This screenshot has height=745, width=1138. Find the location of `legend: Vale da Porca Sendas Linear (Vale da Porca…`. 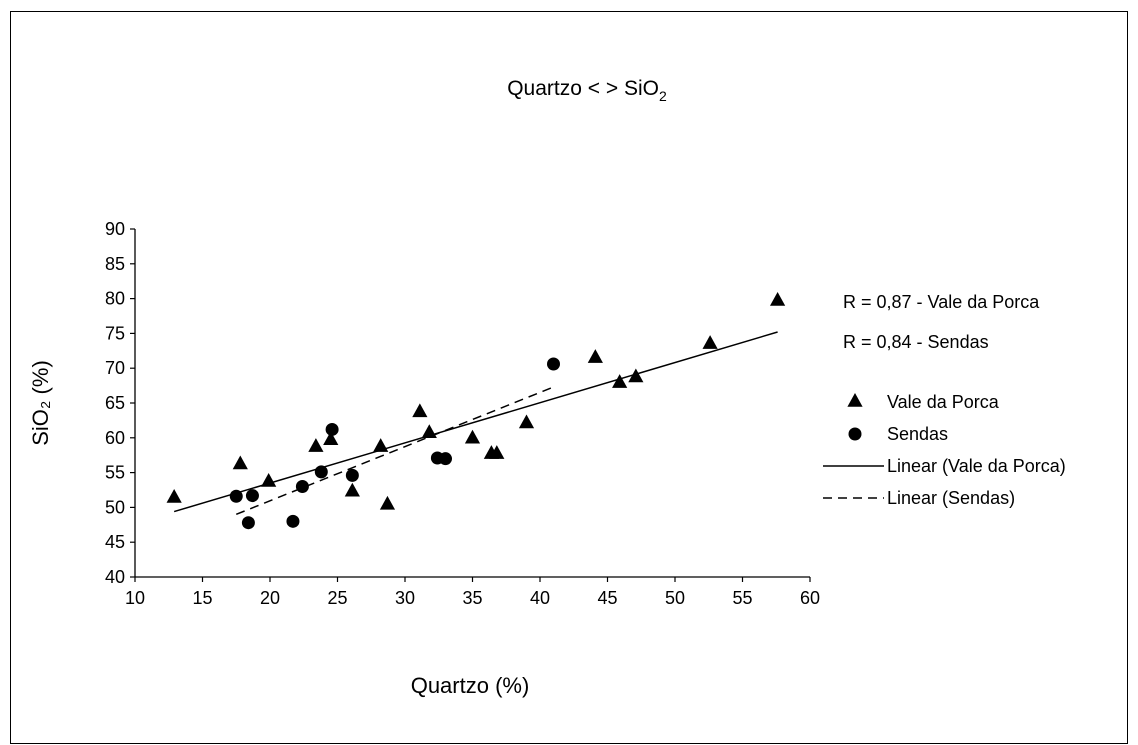

legend: Vale da Porca Sendas Linear (Vale da Porca… is located at coordinates (944, 450).